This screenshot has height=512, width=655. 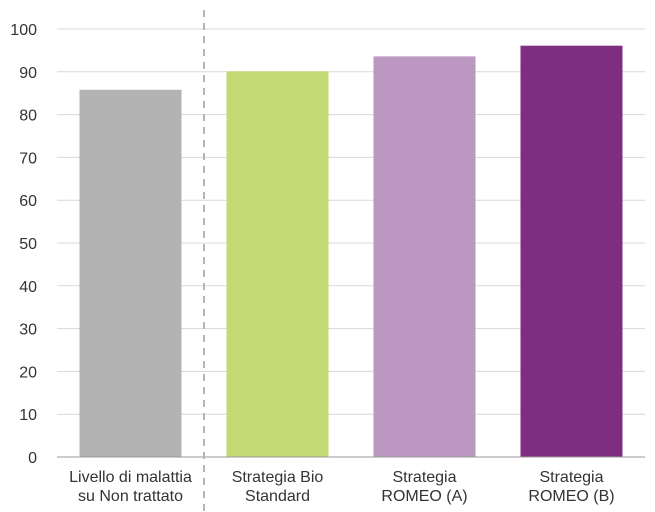 What do you see at coordinates (28, 415) in the screenshot?
I see `y-tick-label-10: 10` at bounding box center [28, 415].